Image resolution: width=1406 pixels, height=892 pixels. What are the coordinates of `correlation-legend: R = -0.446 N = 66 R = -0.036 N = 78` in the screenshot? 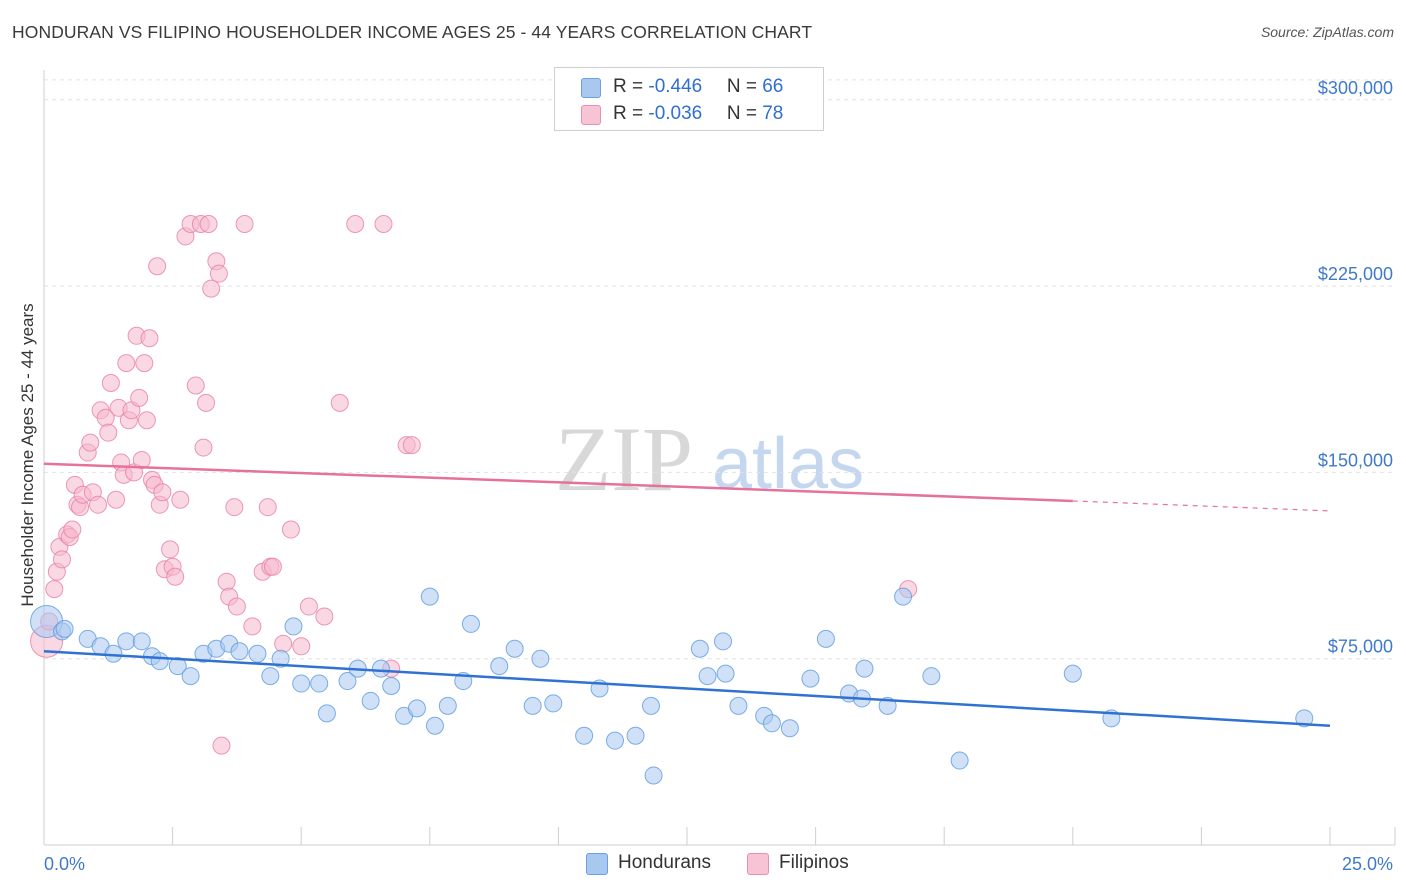 It's located at (689, 99).